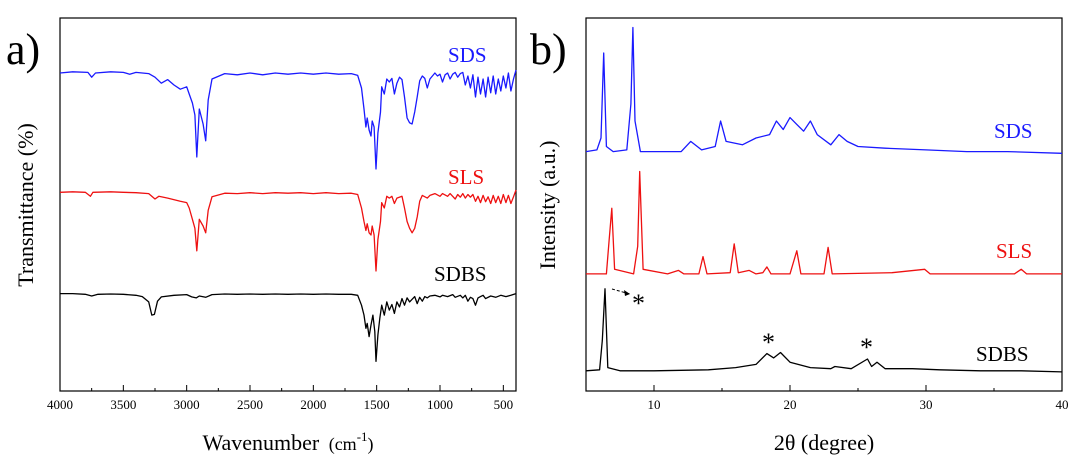 This screenshot has height=460, width=1074. Describe the element at coordinates (467, 55) in the screenshot. I see `panel-a-legend-sds: SDS` at that location.